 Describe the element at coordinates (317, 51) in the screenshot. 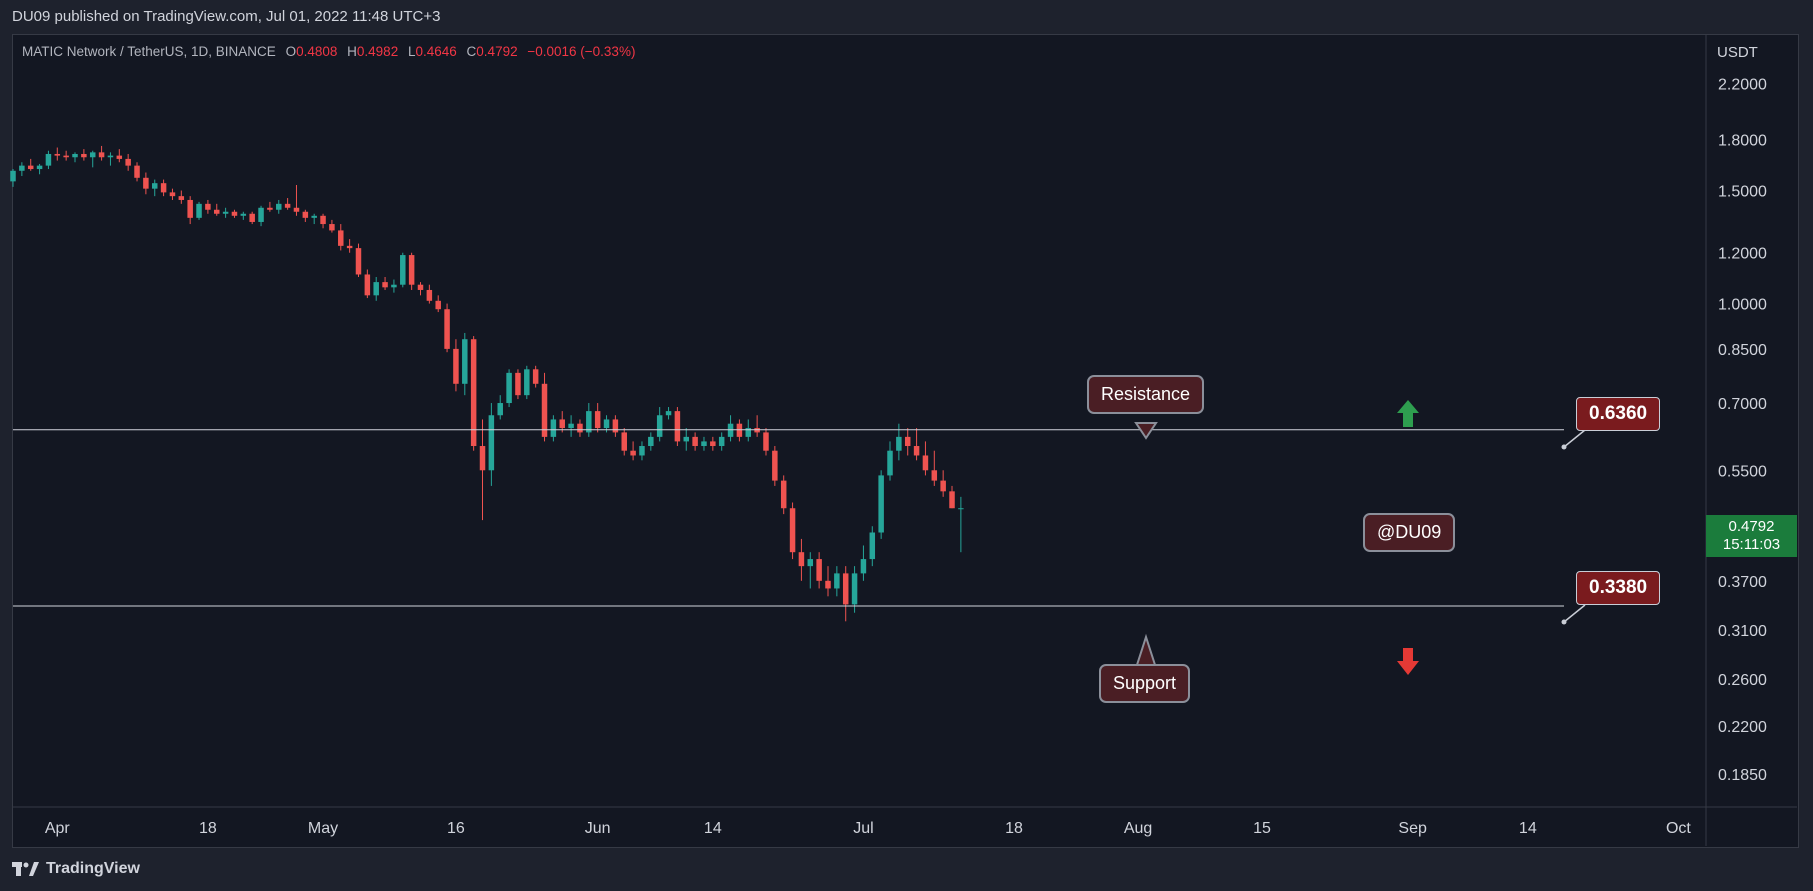

I see `open-value: 0.4808` at that location.